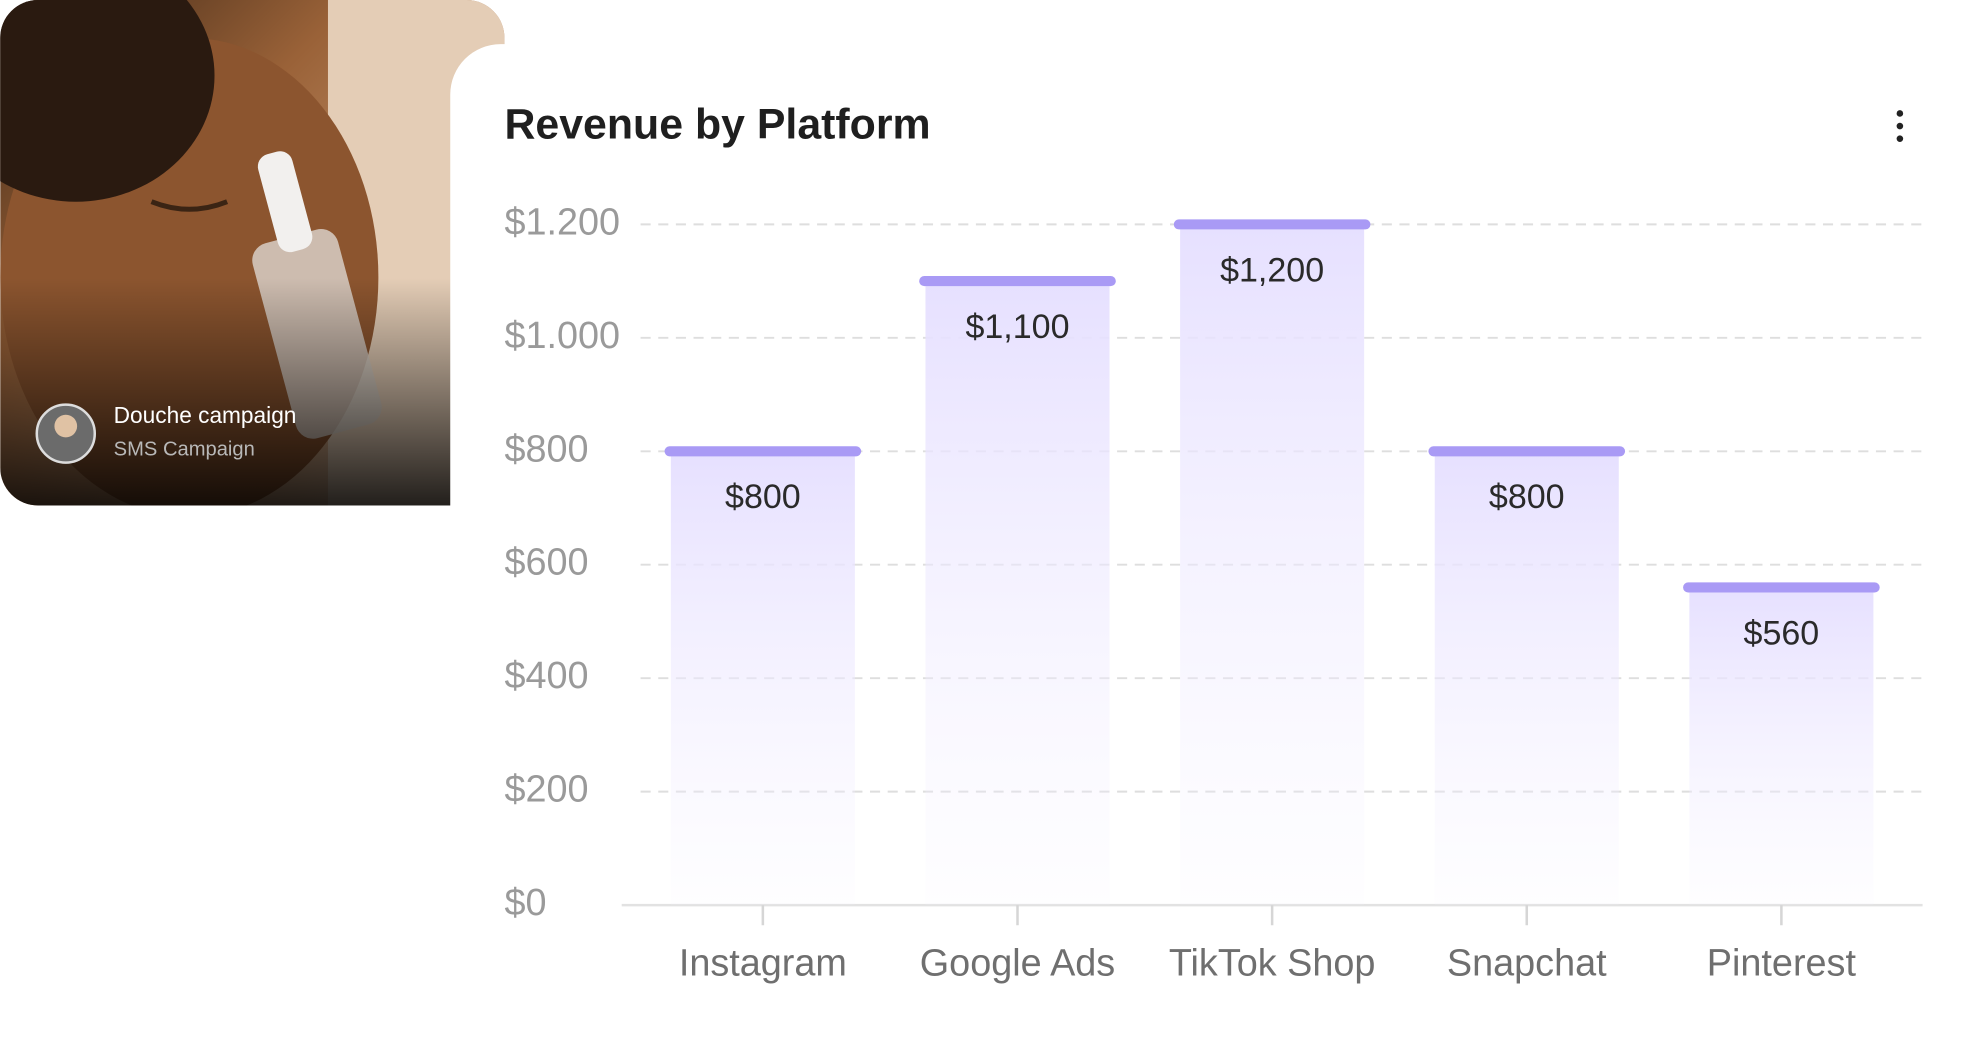  I want to click on campaign-title: Douche campaign, so click(205, 415).